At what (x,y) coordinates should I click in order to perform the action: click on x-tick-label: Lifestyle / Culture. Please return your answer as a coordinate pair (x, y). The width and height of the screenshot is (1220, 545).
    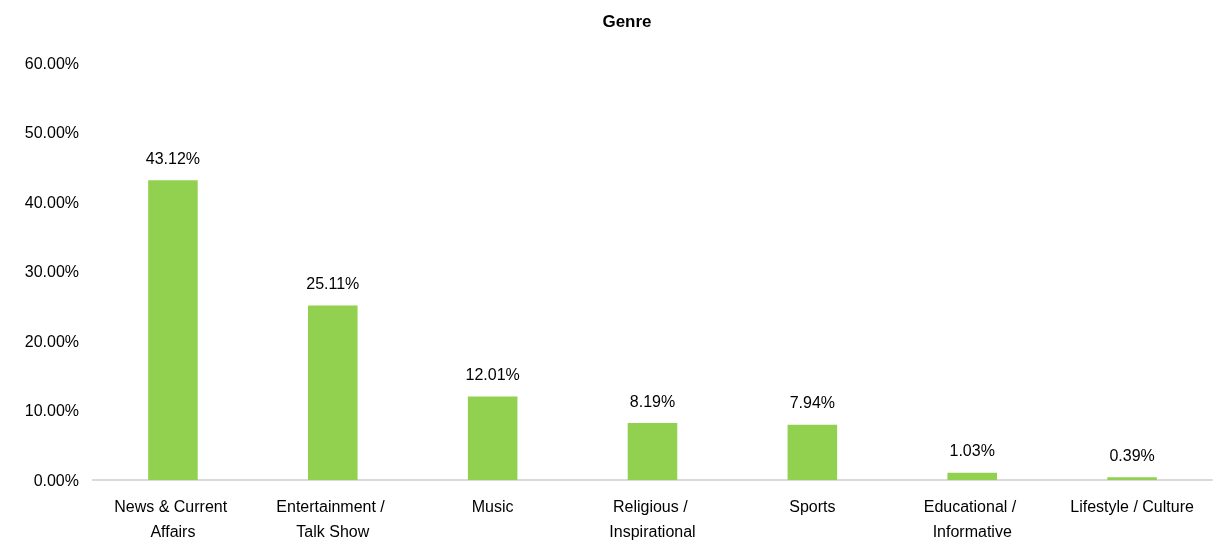
    Looking at the image, I should click on (1132, 506).